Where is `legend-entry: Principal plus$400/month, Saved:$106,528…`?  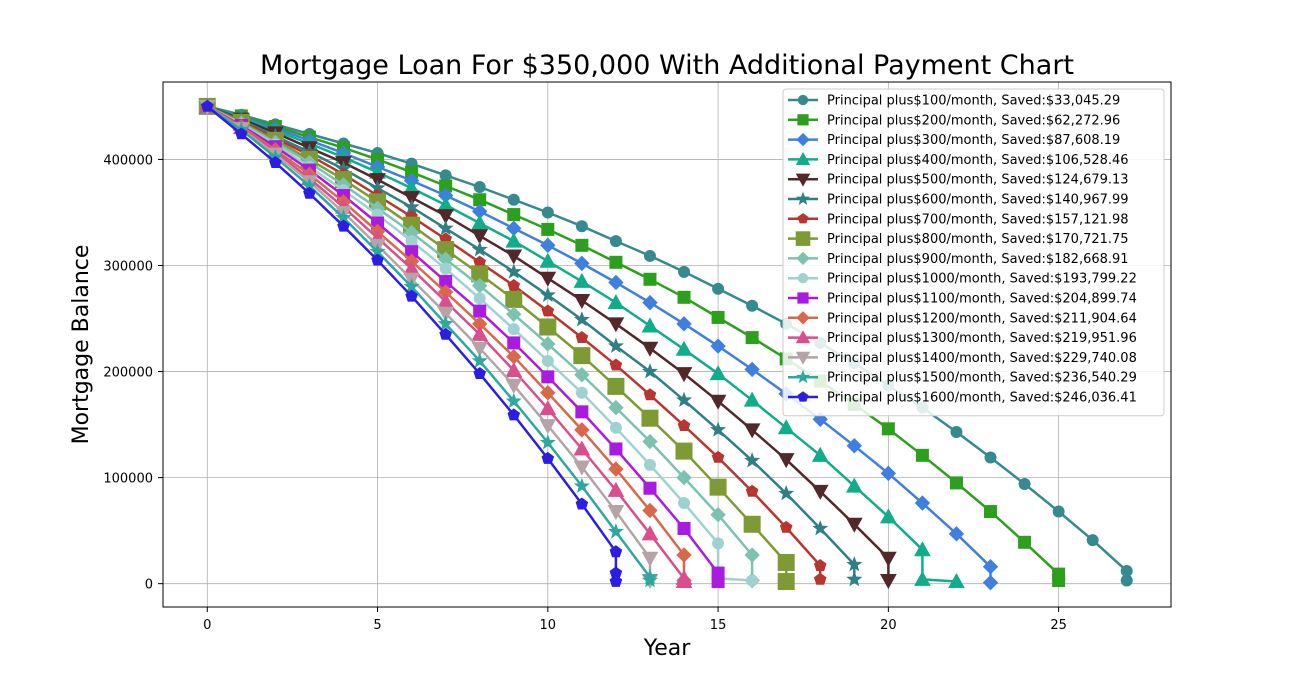
legend-entry: Principal plus$400/month, Saved:$106,528… is located at coordinates (958, 159).